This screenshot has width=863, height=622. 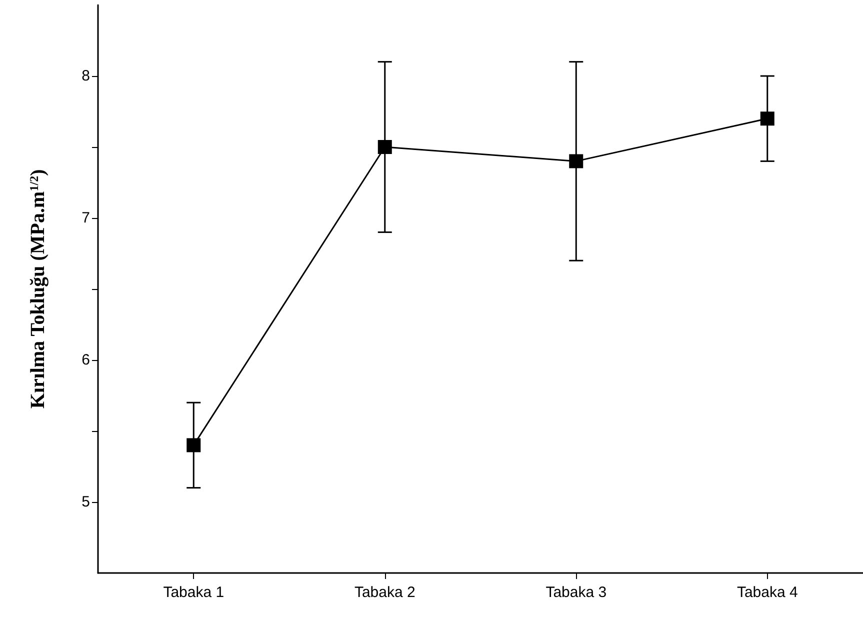 What do you see at coordinates (86, 360) in the screenshot?
I see `y-tick-label: 6` at bounding box center [86, 360].